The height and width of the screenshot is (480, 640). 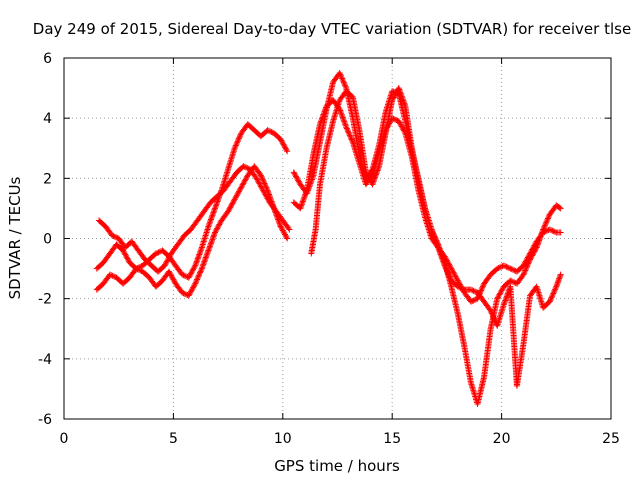 What do you see at coordinates (392, 439) in the screenshot?
I see `x-tick-label: 15` at bounding box center [392, 439].